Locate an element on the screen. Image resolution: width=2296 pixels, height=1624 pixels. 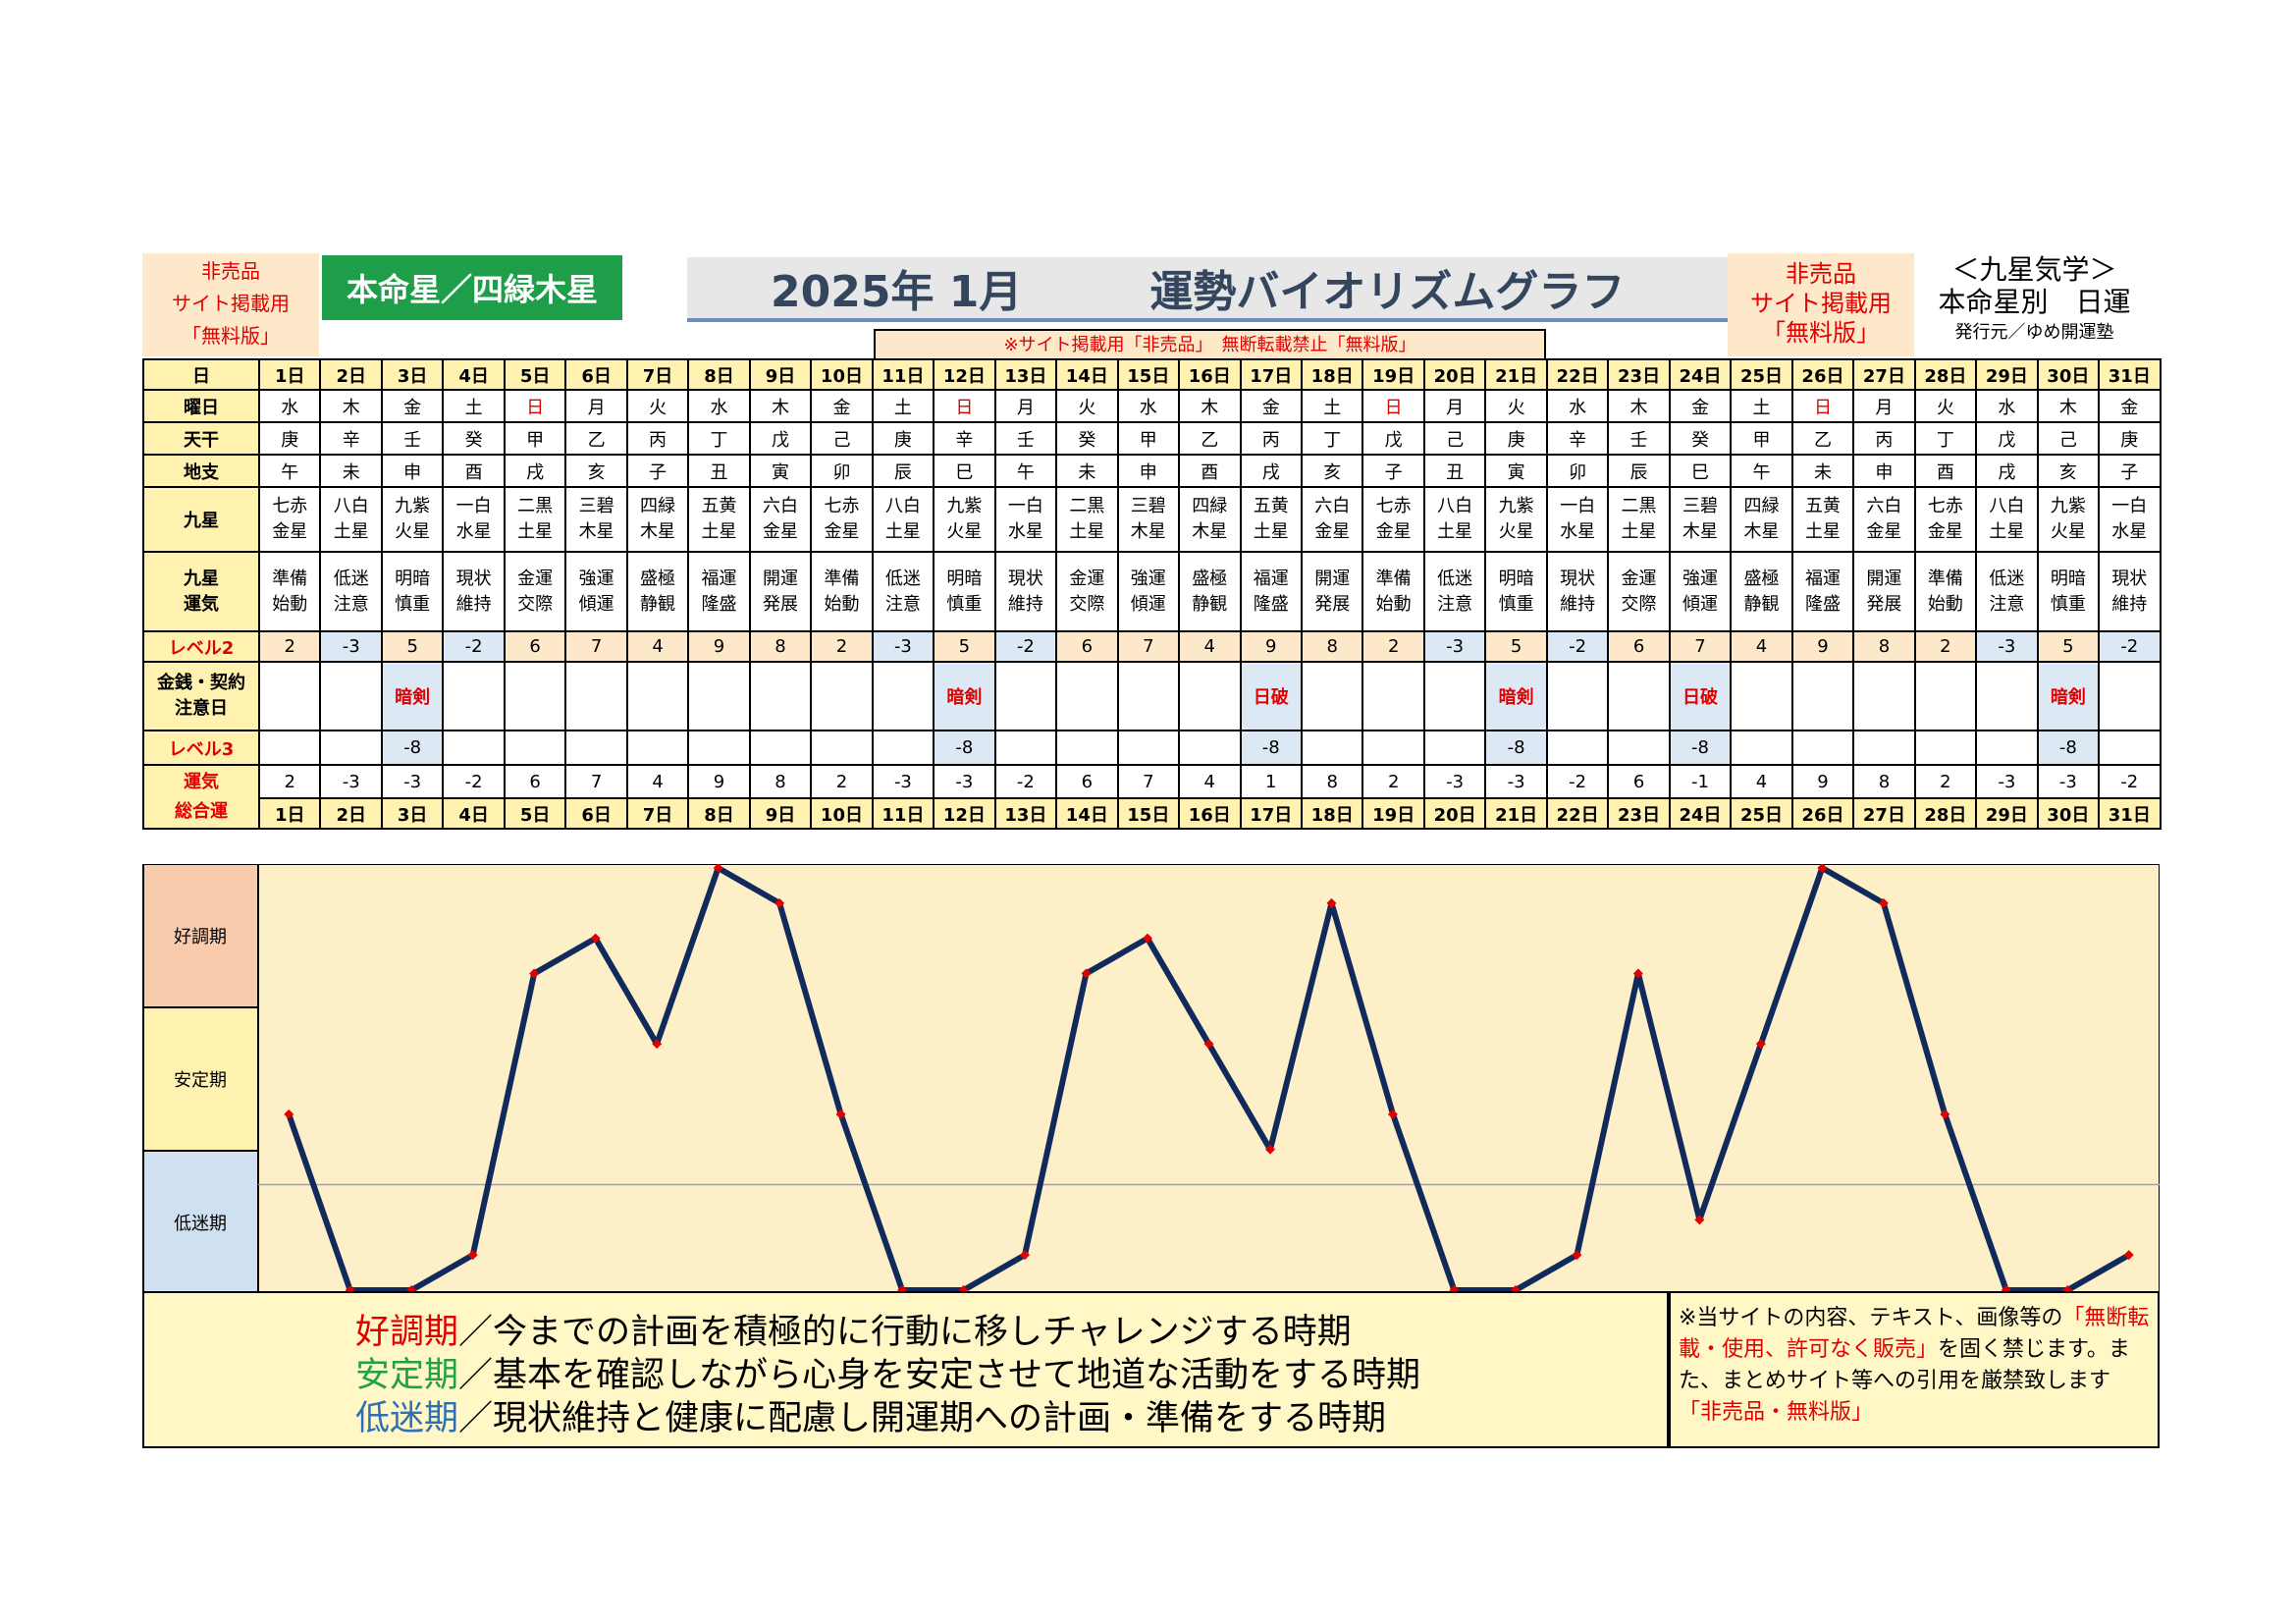
kyusei-cell: 八白 土星 is located at coordinates (2007, 519).